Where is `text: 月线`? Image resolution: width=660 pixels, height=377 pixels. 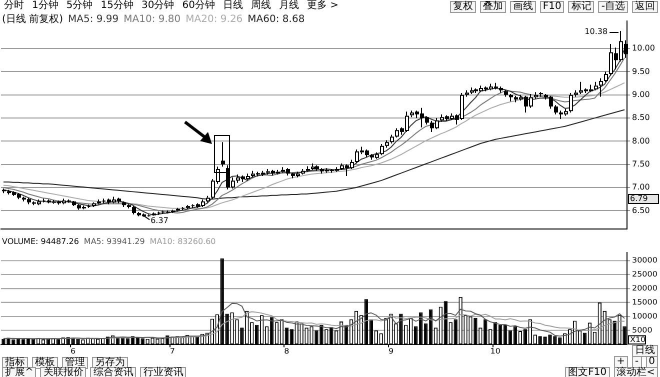
text: 月线 is located at coordinates (289, 5).